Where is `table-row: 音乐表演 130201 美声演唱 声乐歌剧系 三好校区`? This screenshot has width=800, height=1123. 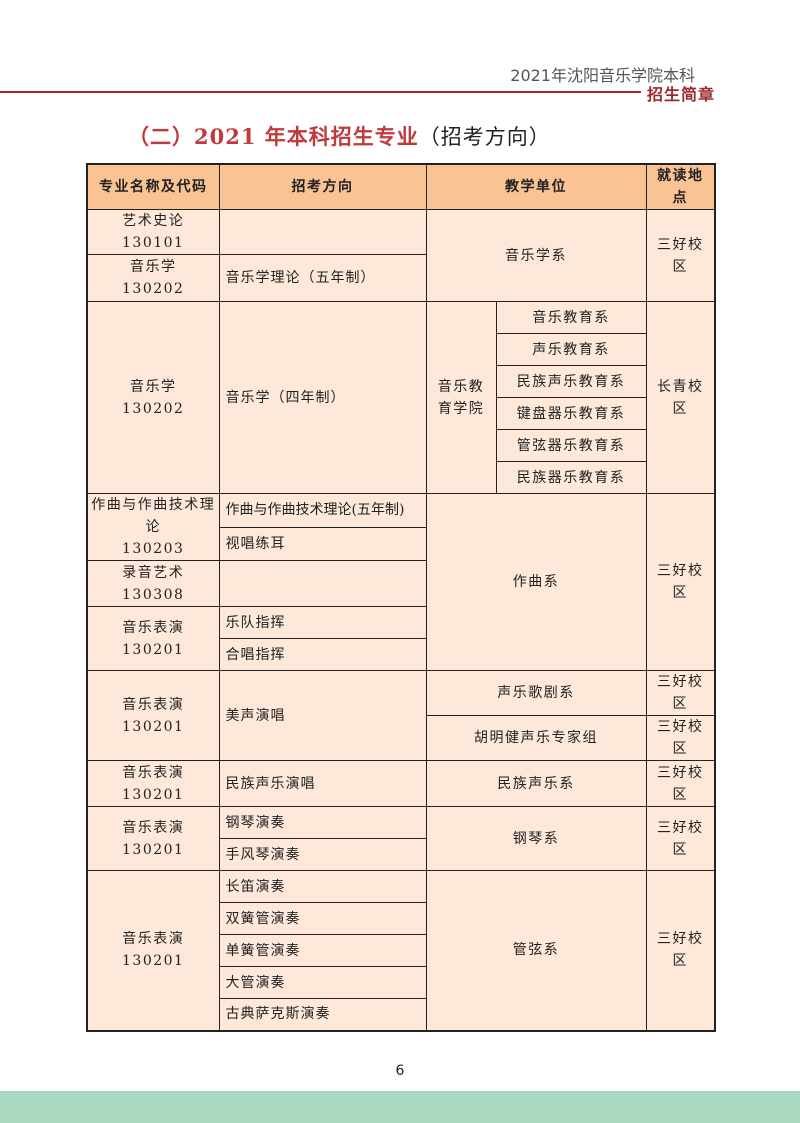 table-row: 音乐表演 130201 美声演唱 声乐歌剧系 三好校区 is located at coordinates (401, 715).